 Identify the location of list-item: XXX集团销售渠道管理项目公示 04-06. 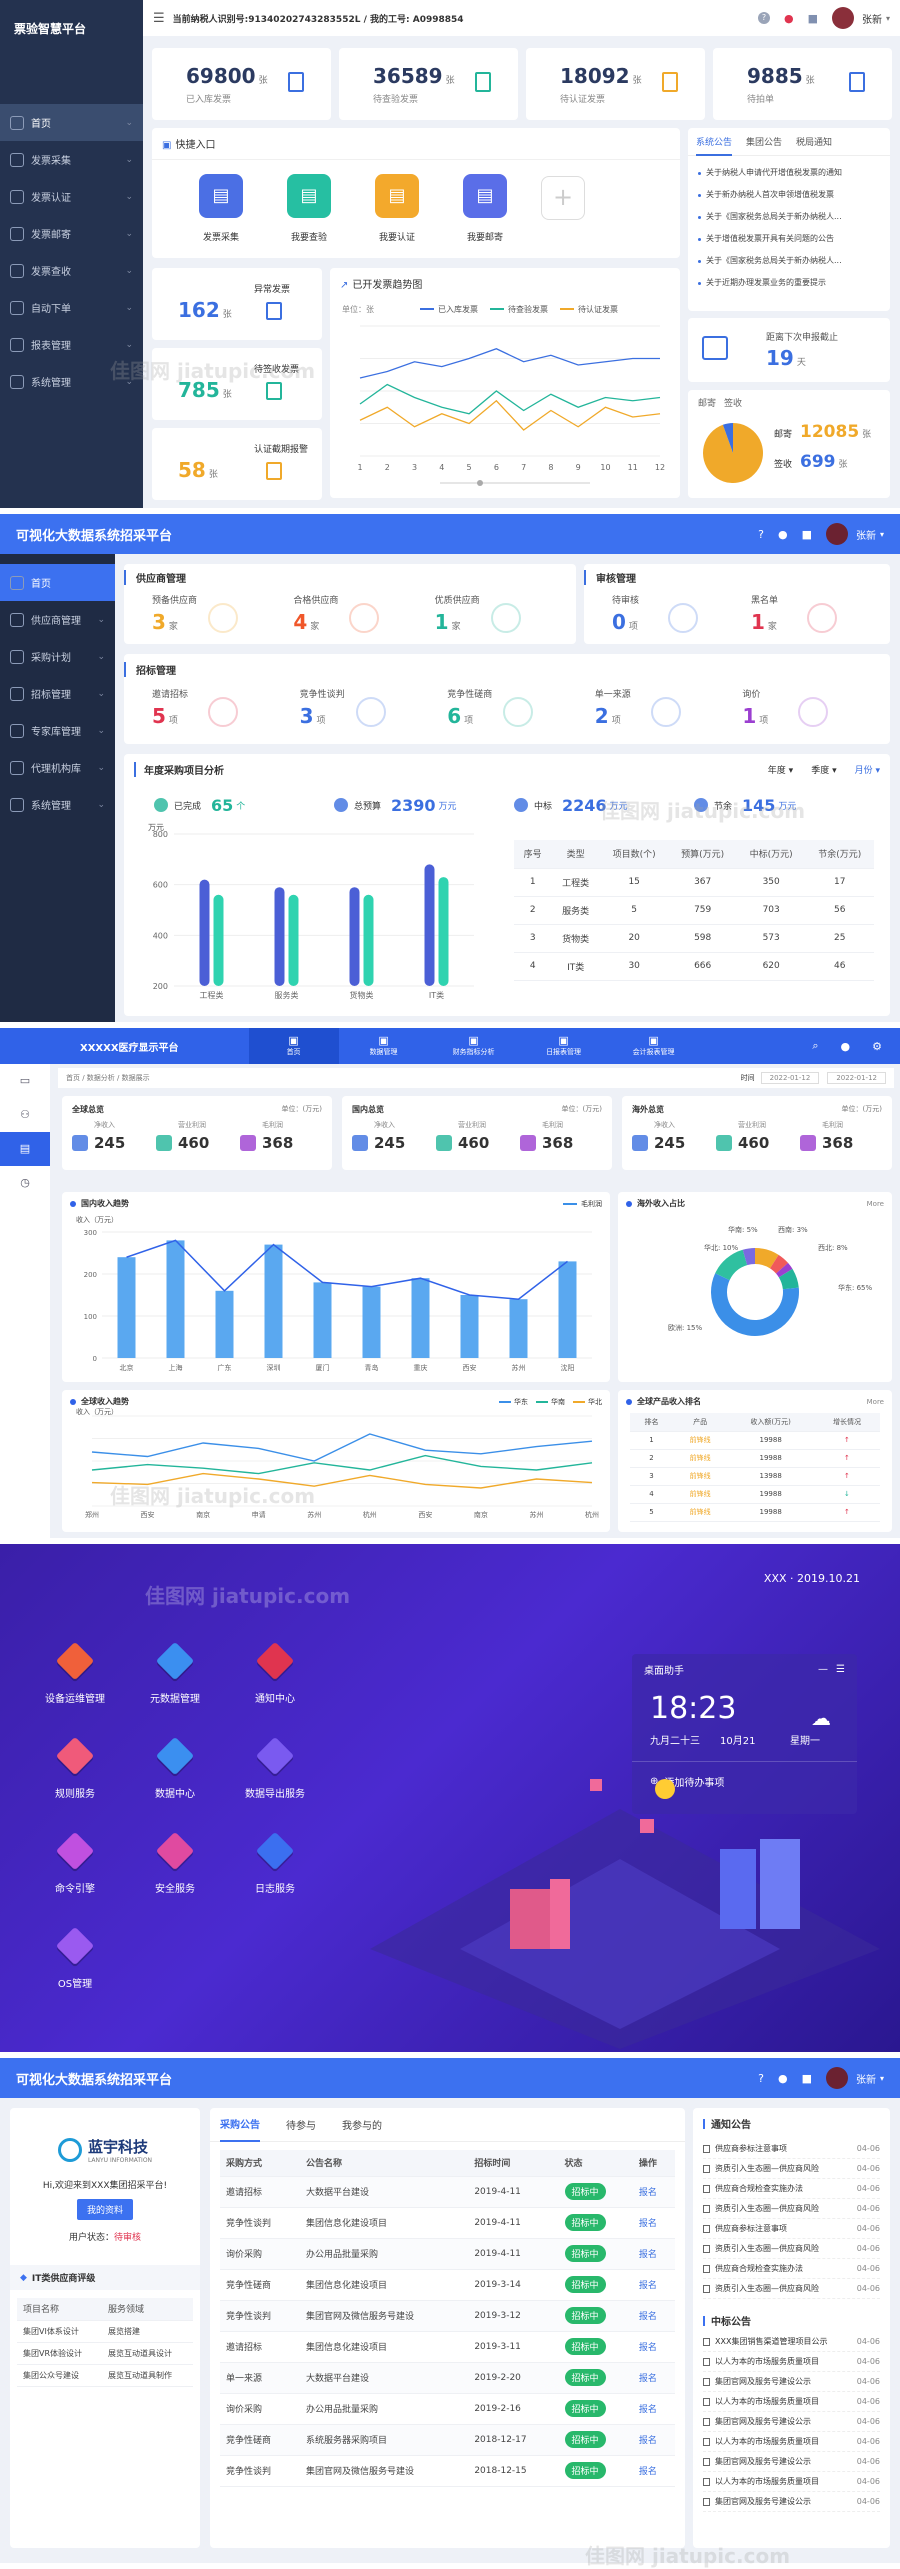
(791, 2342).